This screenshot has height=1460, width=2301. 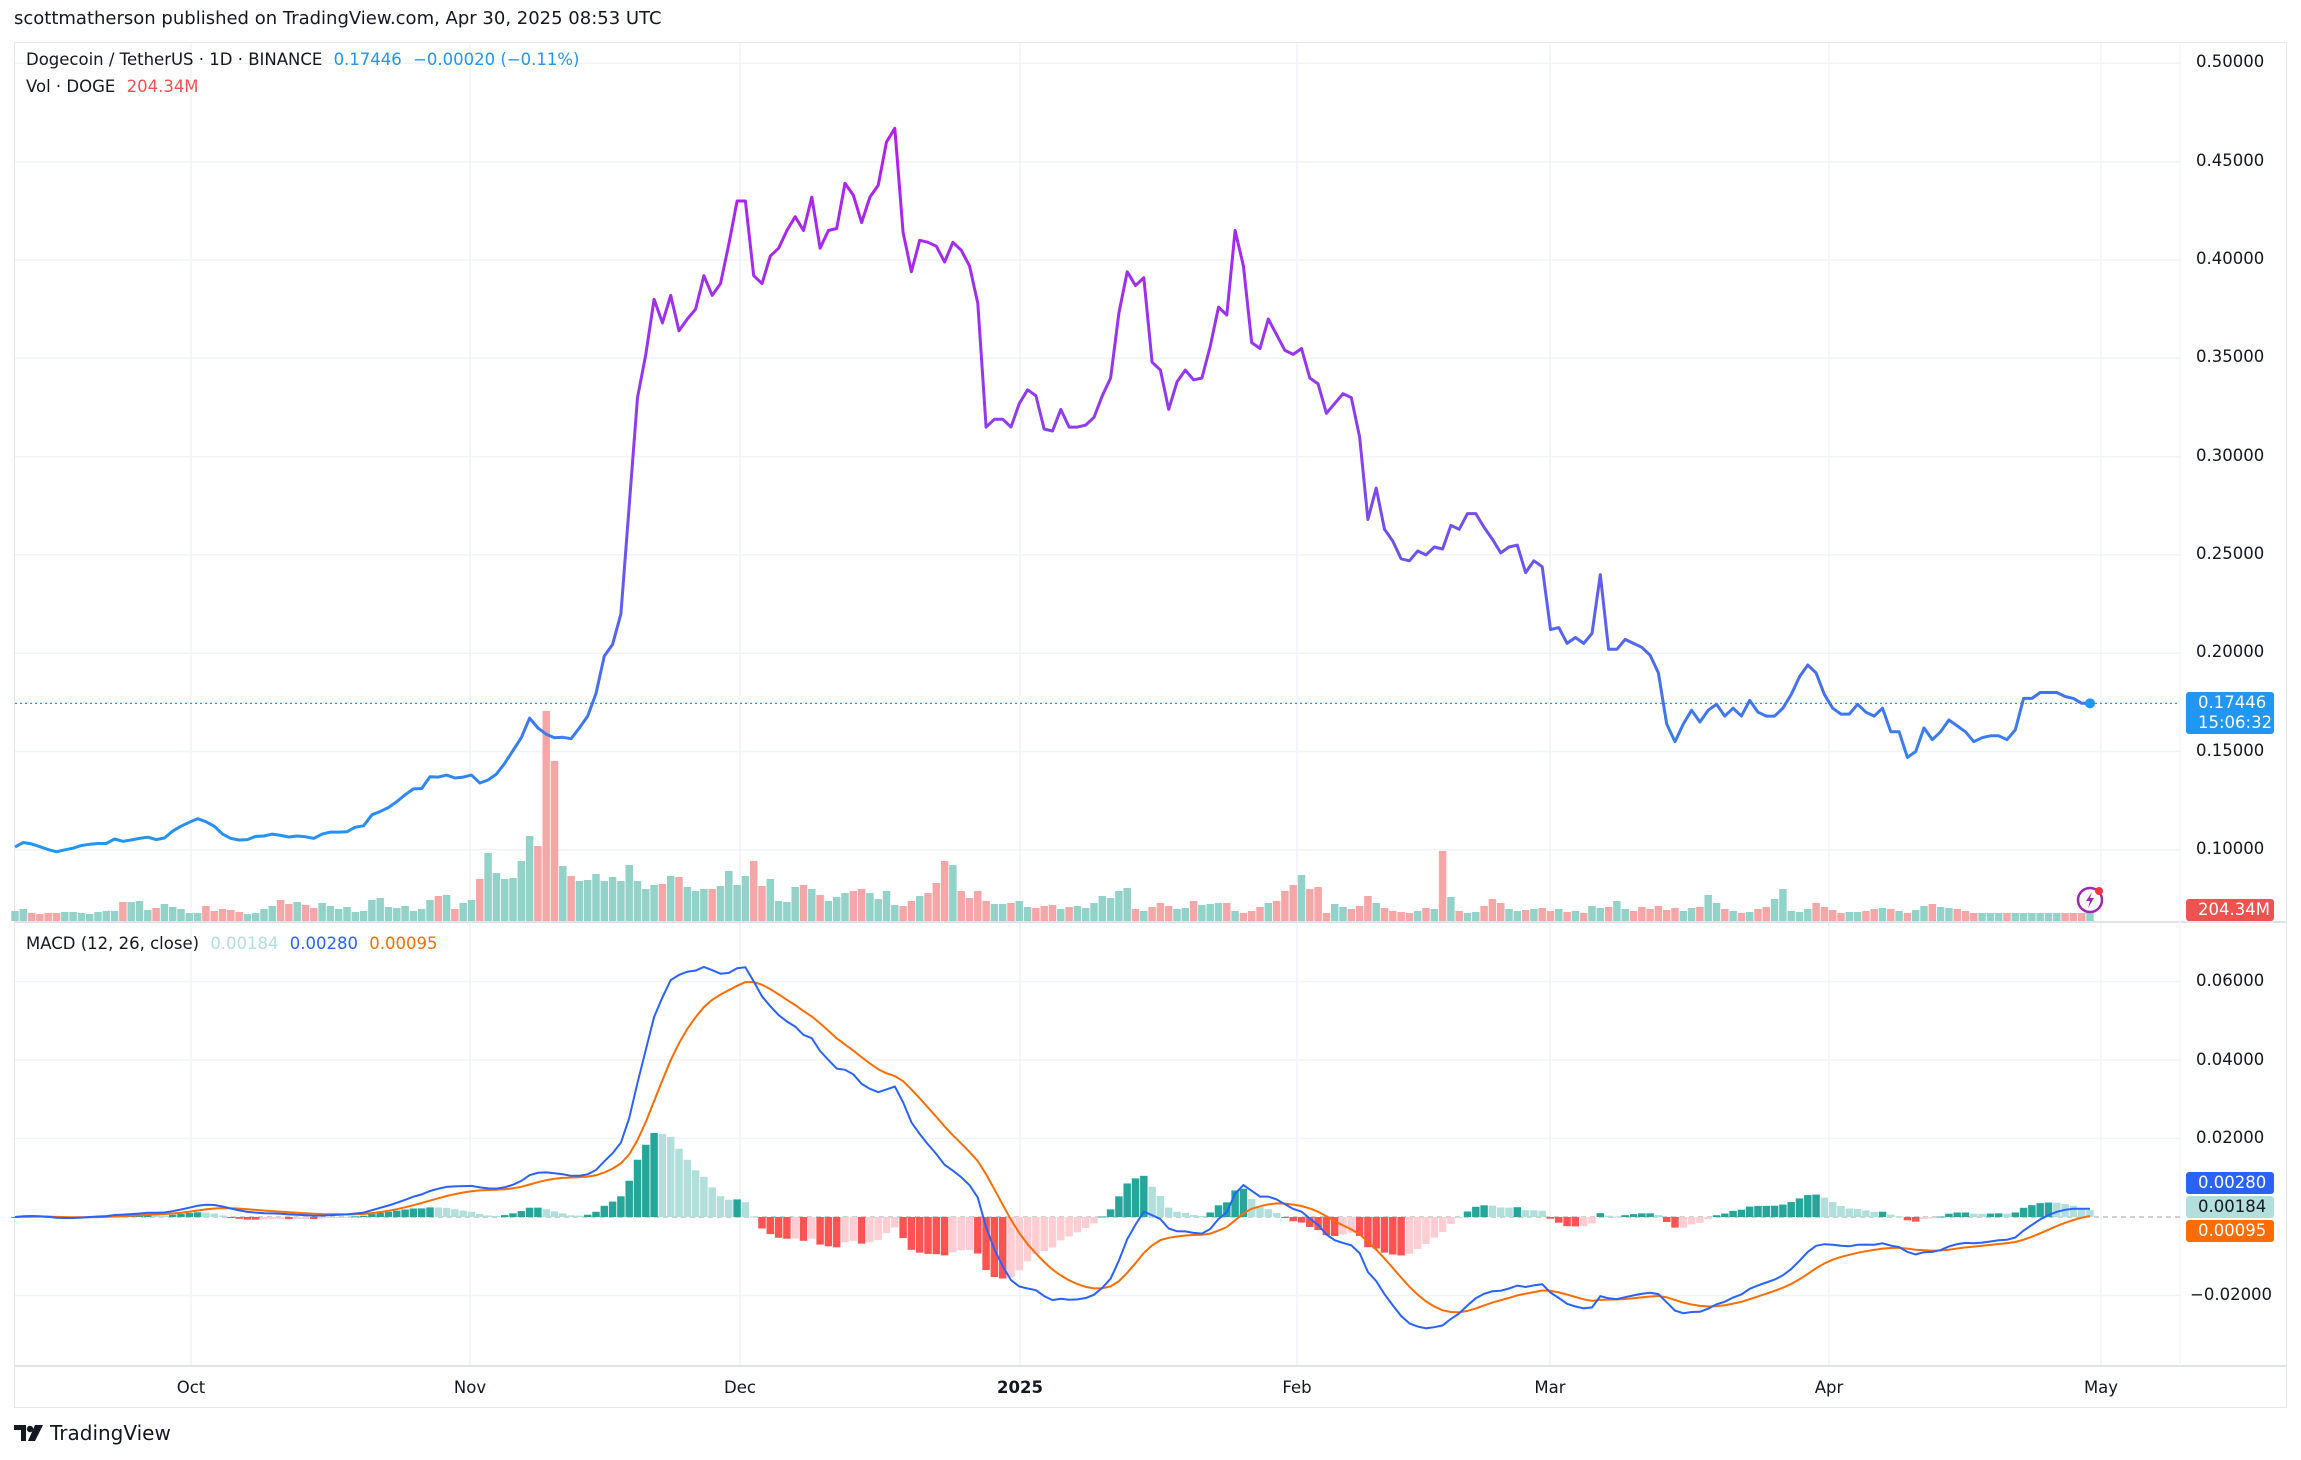 I want to click on symbol-title: Dogecoin / TetherUS · 1D · BINANCE, so click(x=174, y=59).